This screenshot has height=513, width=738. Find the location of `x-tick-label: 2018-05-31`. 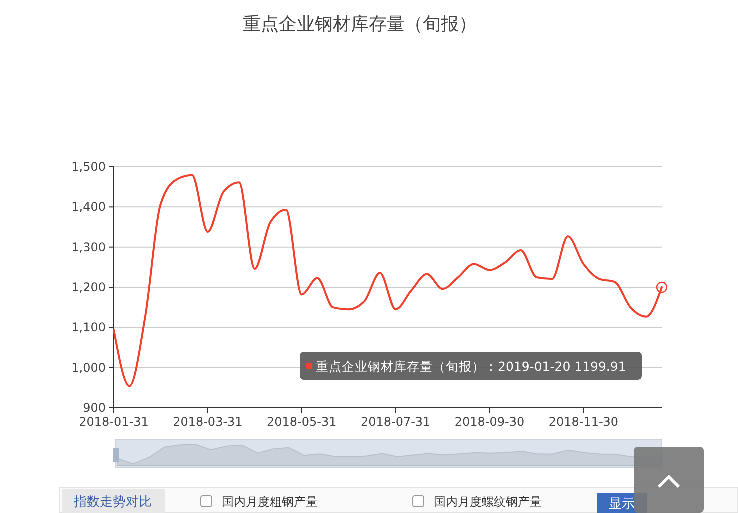

x-tick-label: 2018-05-31 is located at coordinates (302, 422).